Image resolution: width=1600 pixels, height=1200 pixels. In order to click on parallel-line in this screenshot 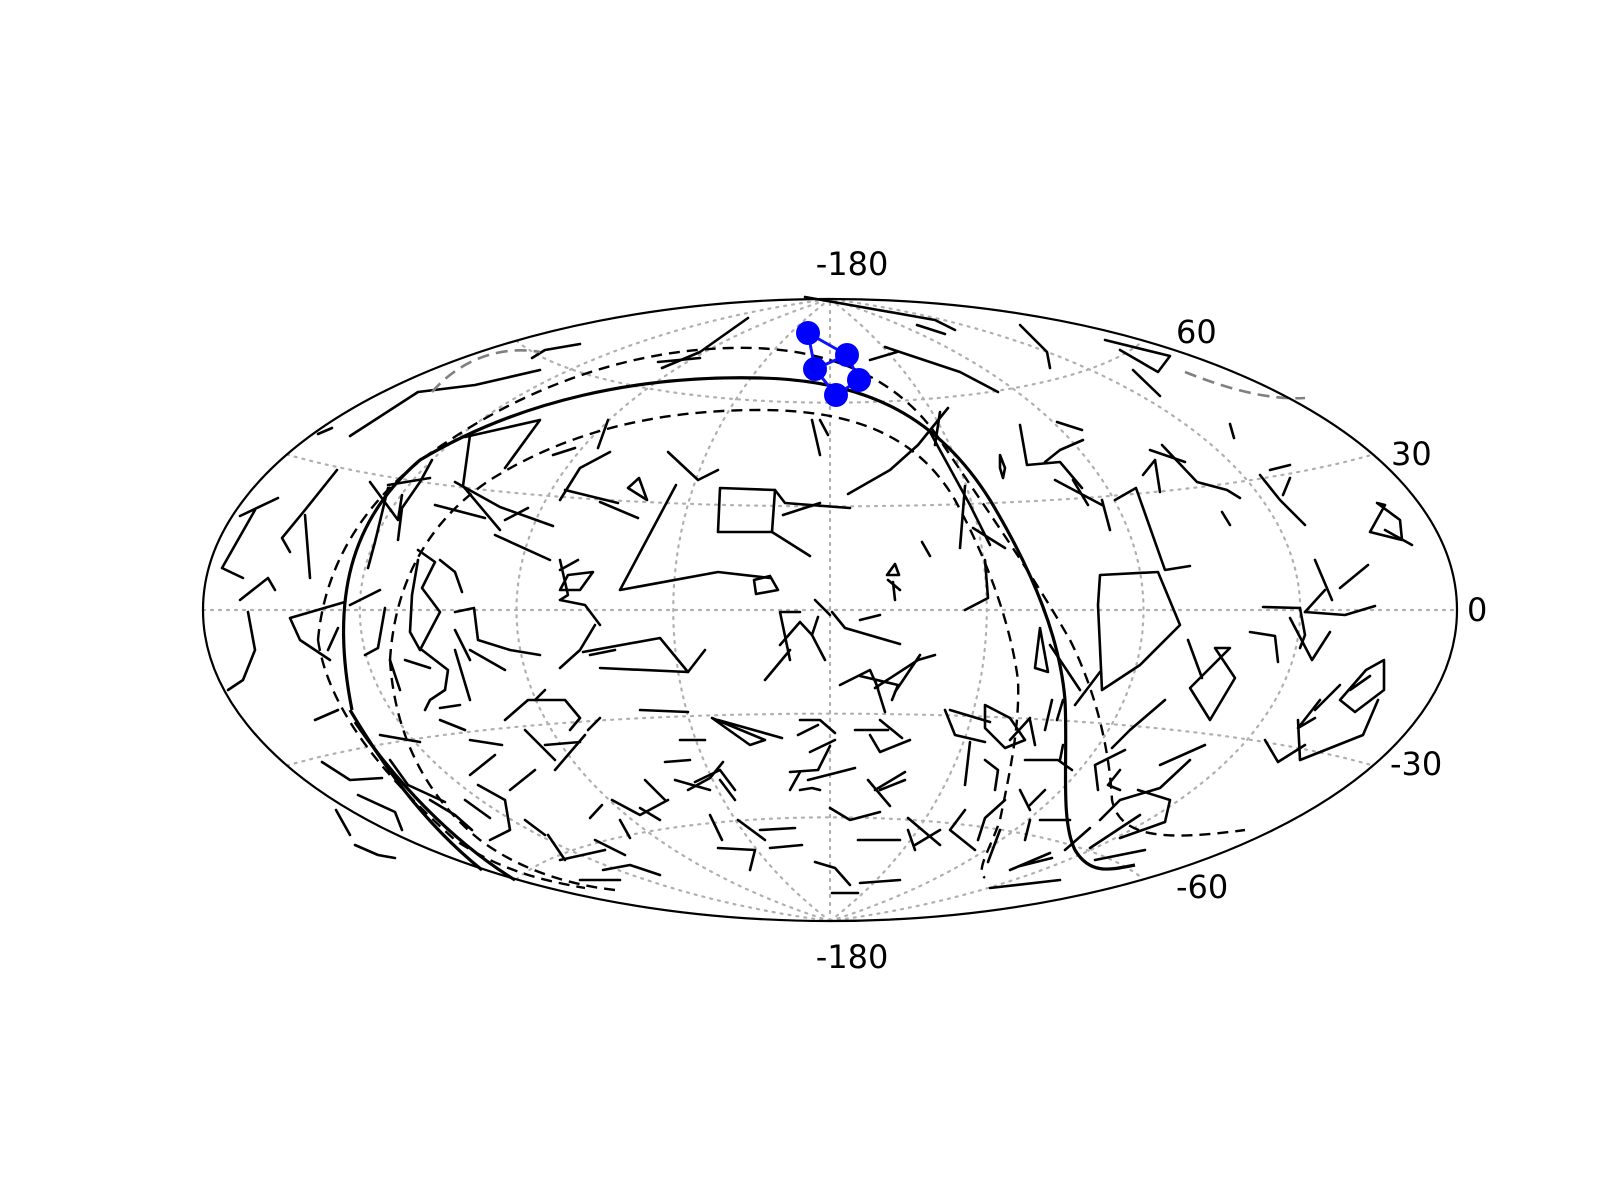, I will do `click(830, 371)`.